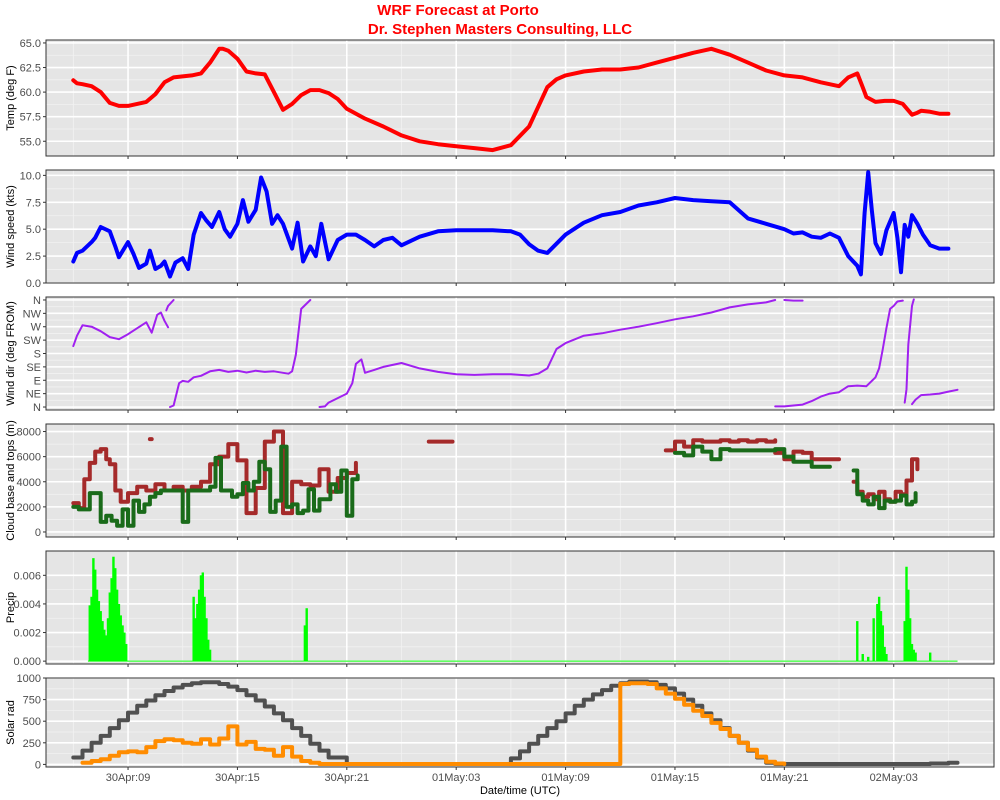 Image resolution: width=1000 pixels, height=800 pixels. What do you see at coordinates (37, 355) in the screenshot?
I see `y-tick-label: S` at bounding box center [37, 355].